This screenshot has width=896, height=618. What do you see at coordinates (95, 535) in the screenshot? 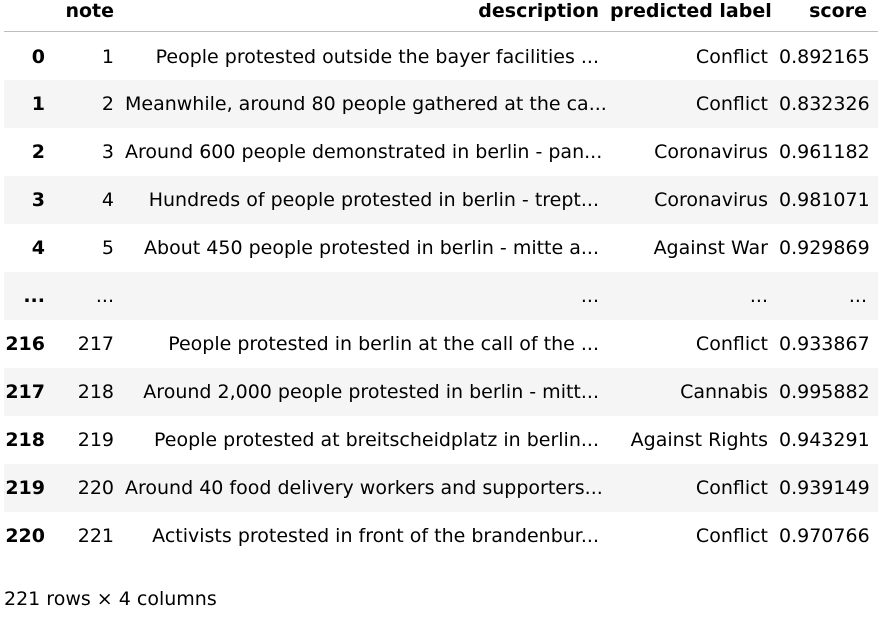
I see `note-cell: 221` at bounding box center [95, 535].